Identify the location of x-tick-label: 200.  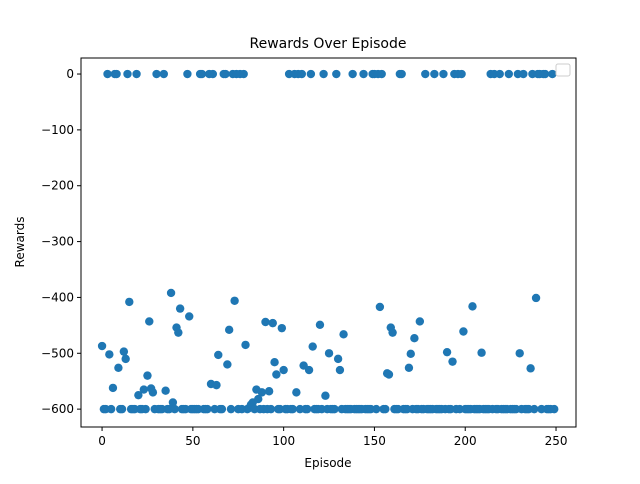
(465, 441).